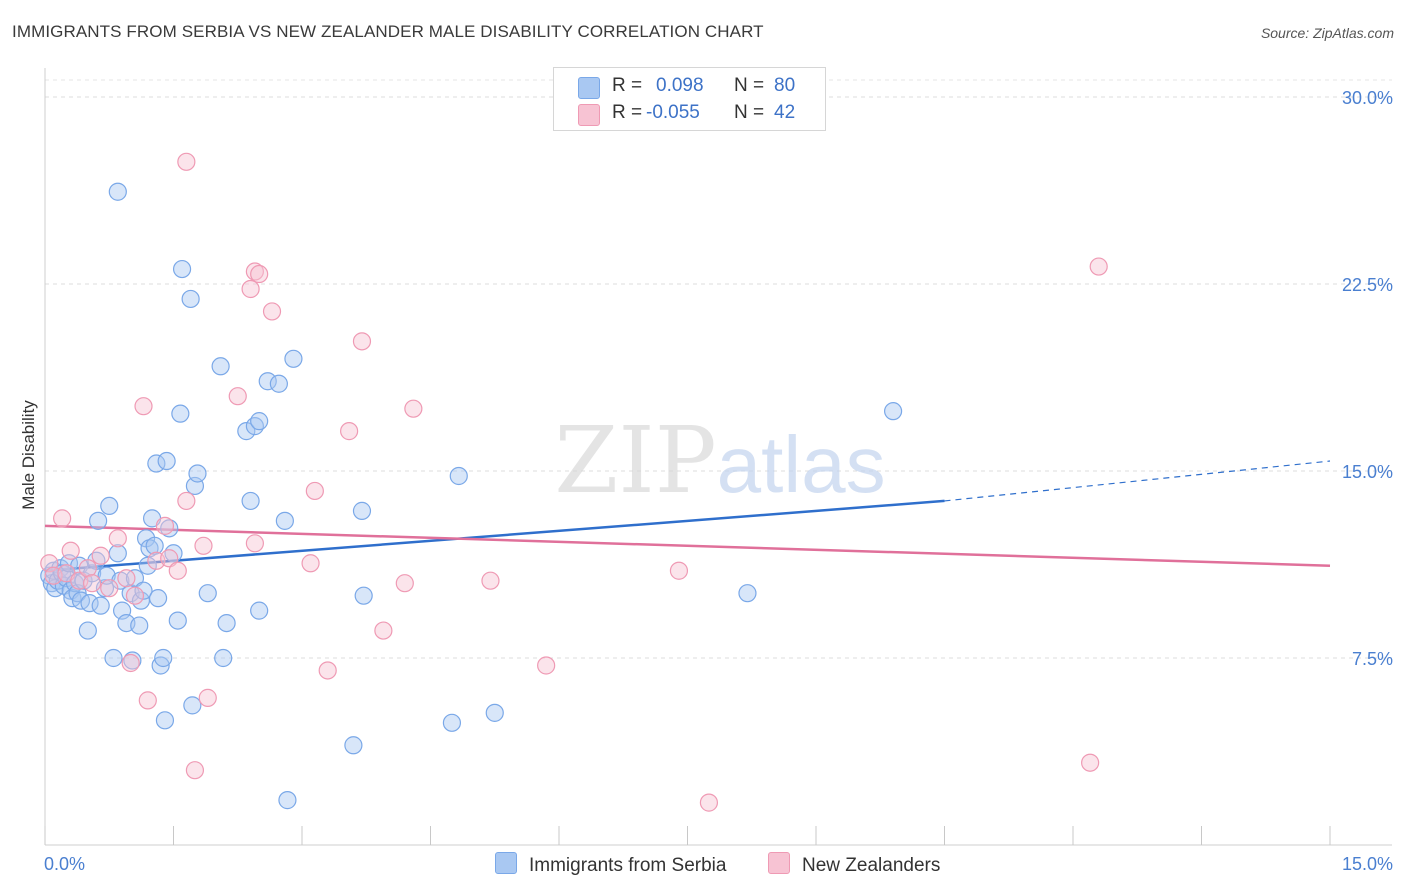 The height and width of the screenshot is (892, 1406). What do you see at coordinates (1367, 285) in the screenshot?
I see `y-tick-label: 22.5%` at bounding box center [1367, 285].